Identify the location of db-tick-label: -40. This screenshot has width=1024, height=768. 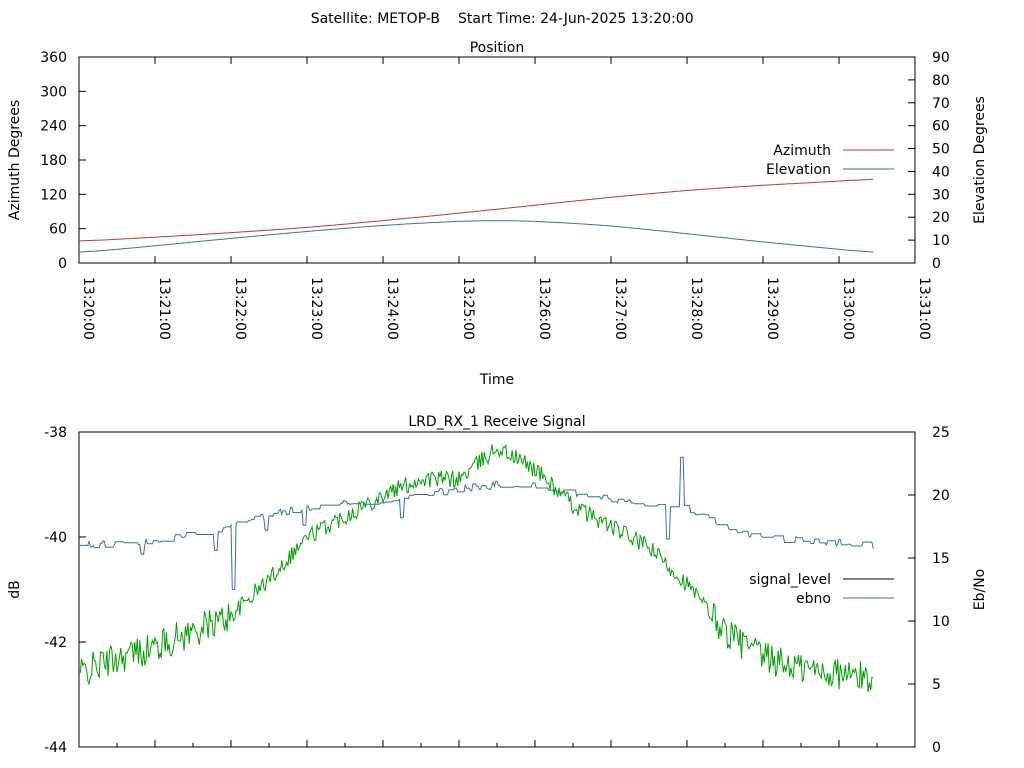
(55, 538).